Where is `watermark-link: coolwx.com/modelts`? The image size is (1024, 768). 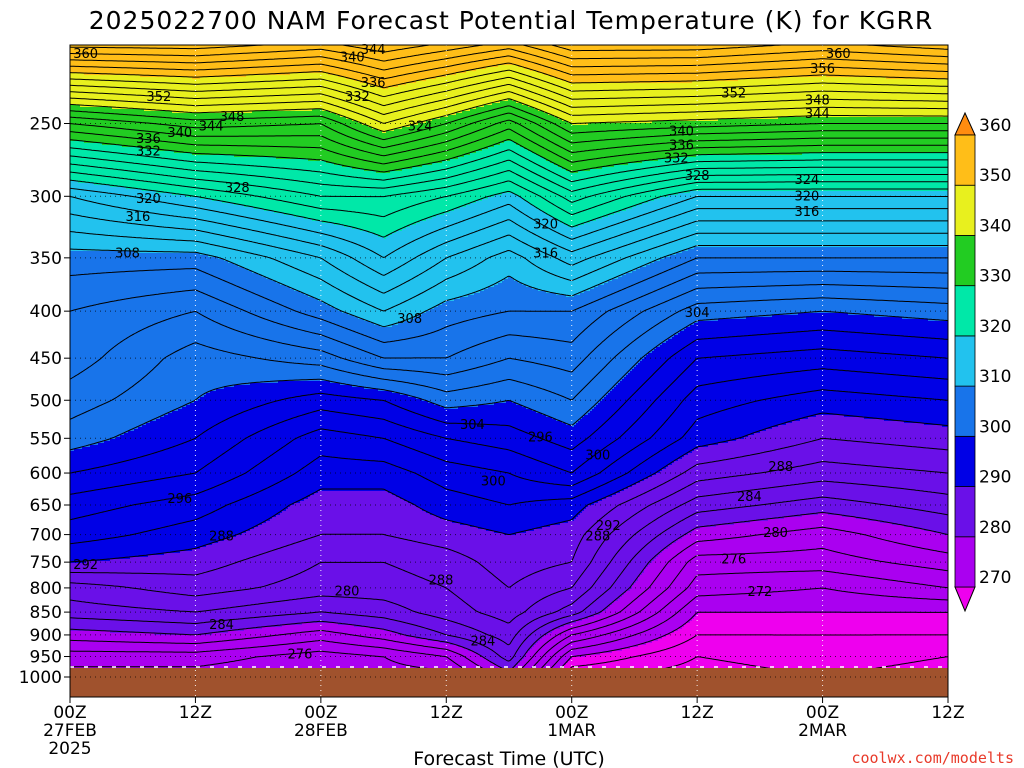 watermark-link: coolwx.com/modelts is located at coordinates (932, 758).